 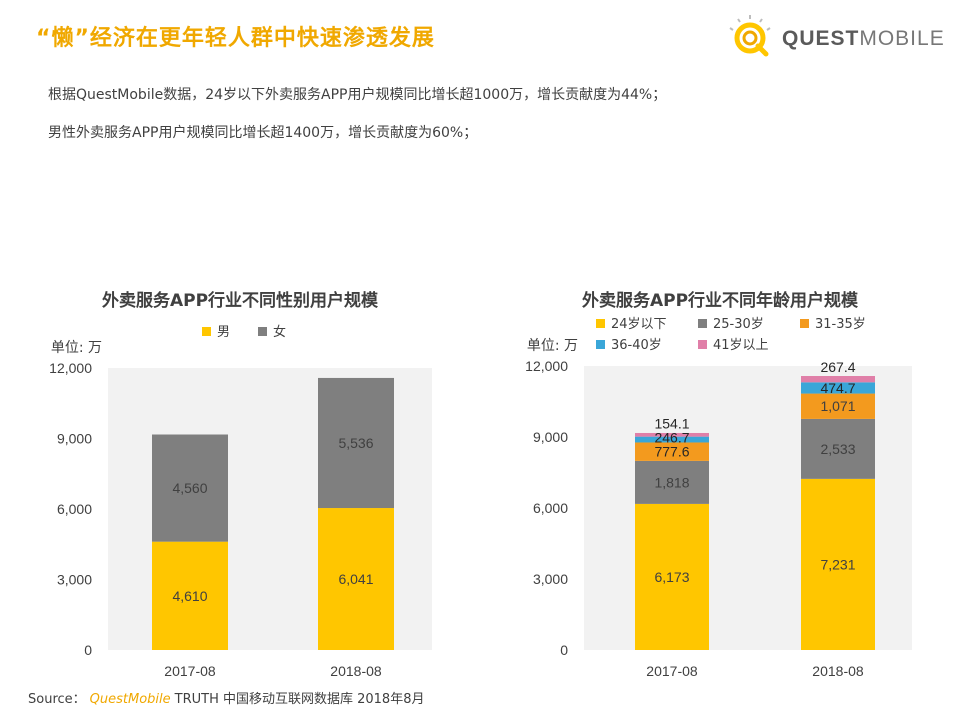 I want to click on questmobile-logo-icon, so click(x=750, y=36).